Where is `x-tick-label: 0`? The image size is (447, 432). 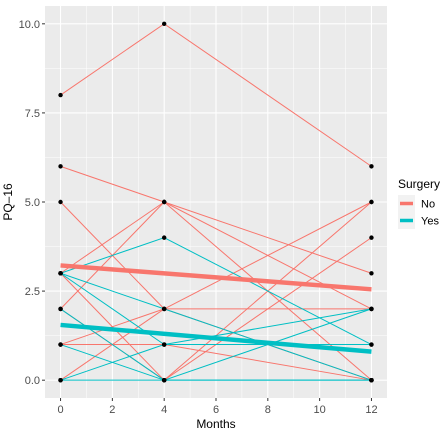
x-tick-label: 0 is located at coordinates (60, 410).